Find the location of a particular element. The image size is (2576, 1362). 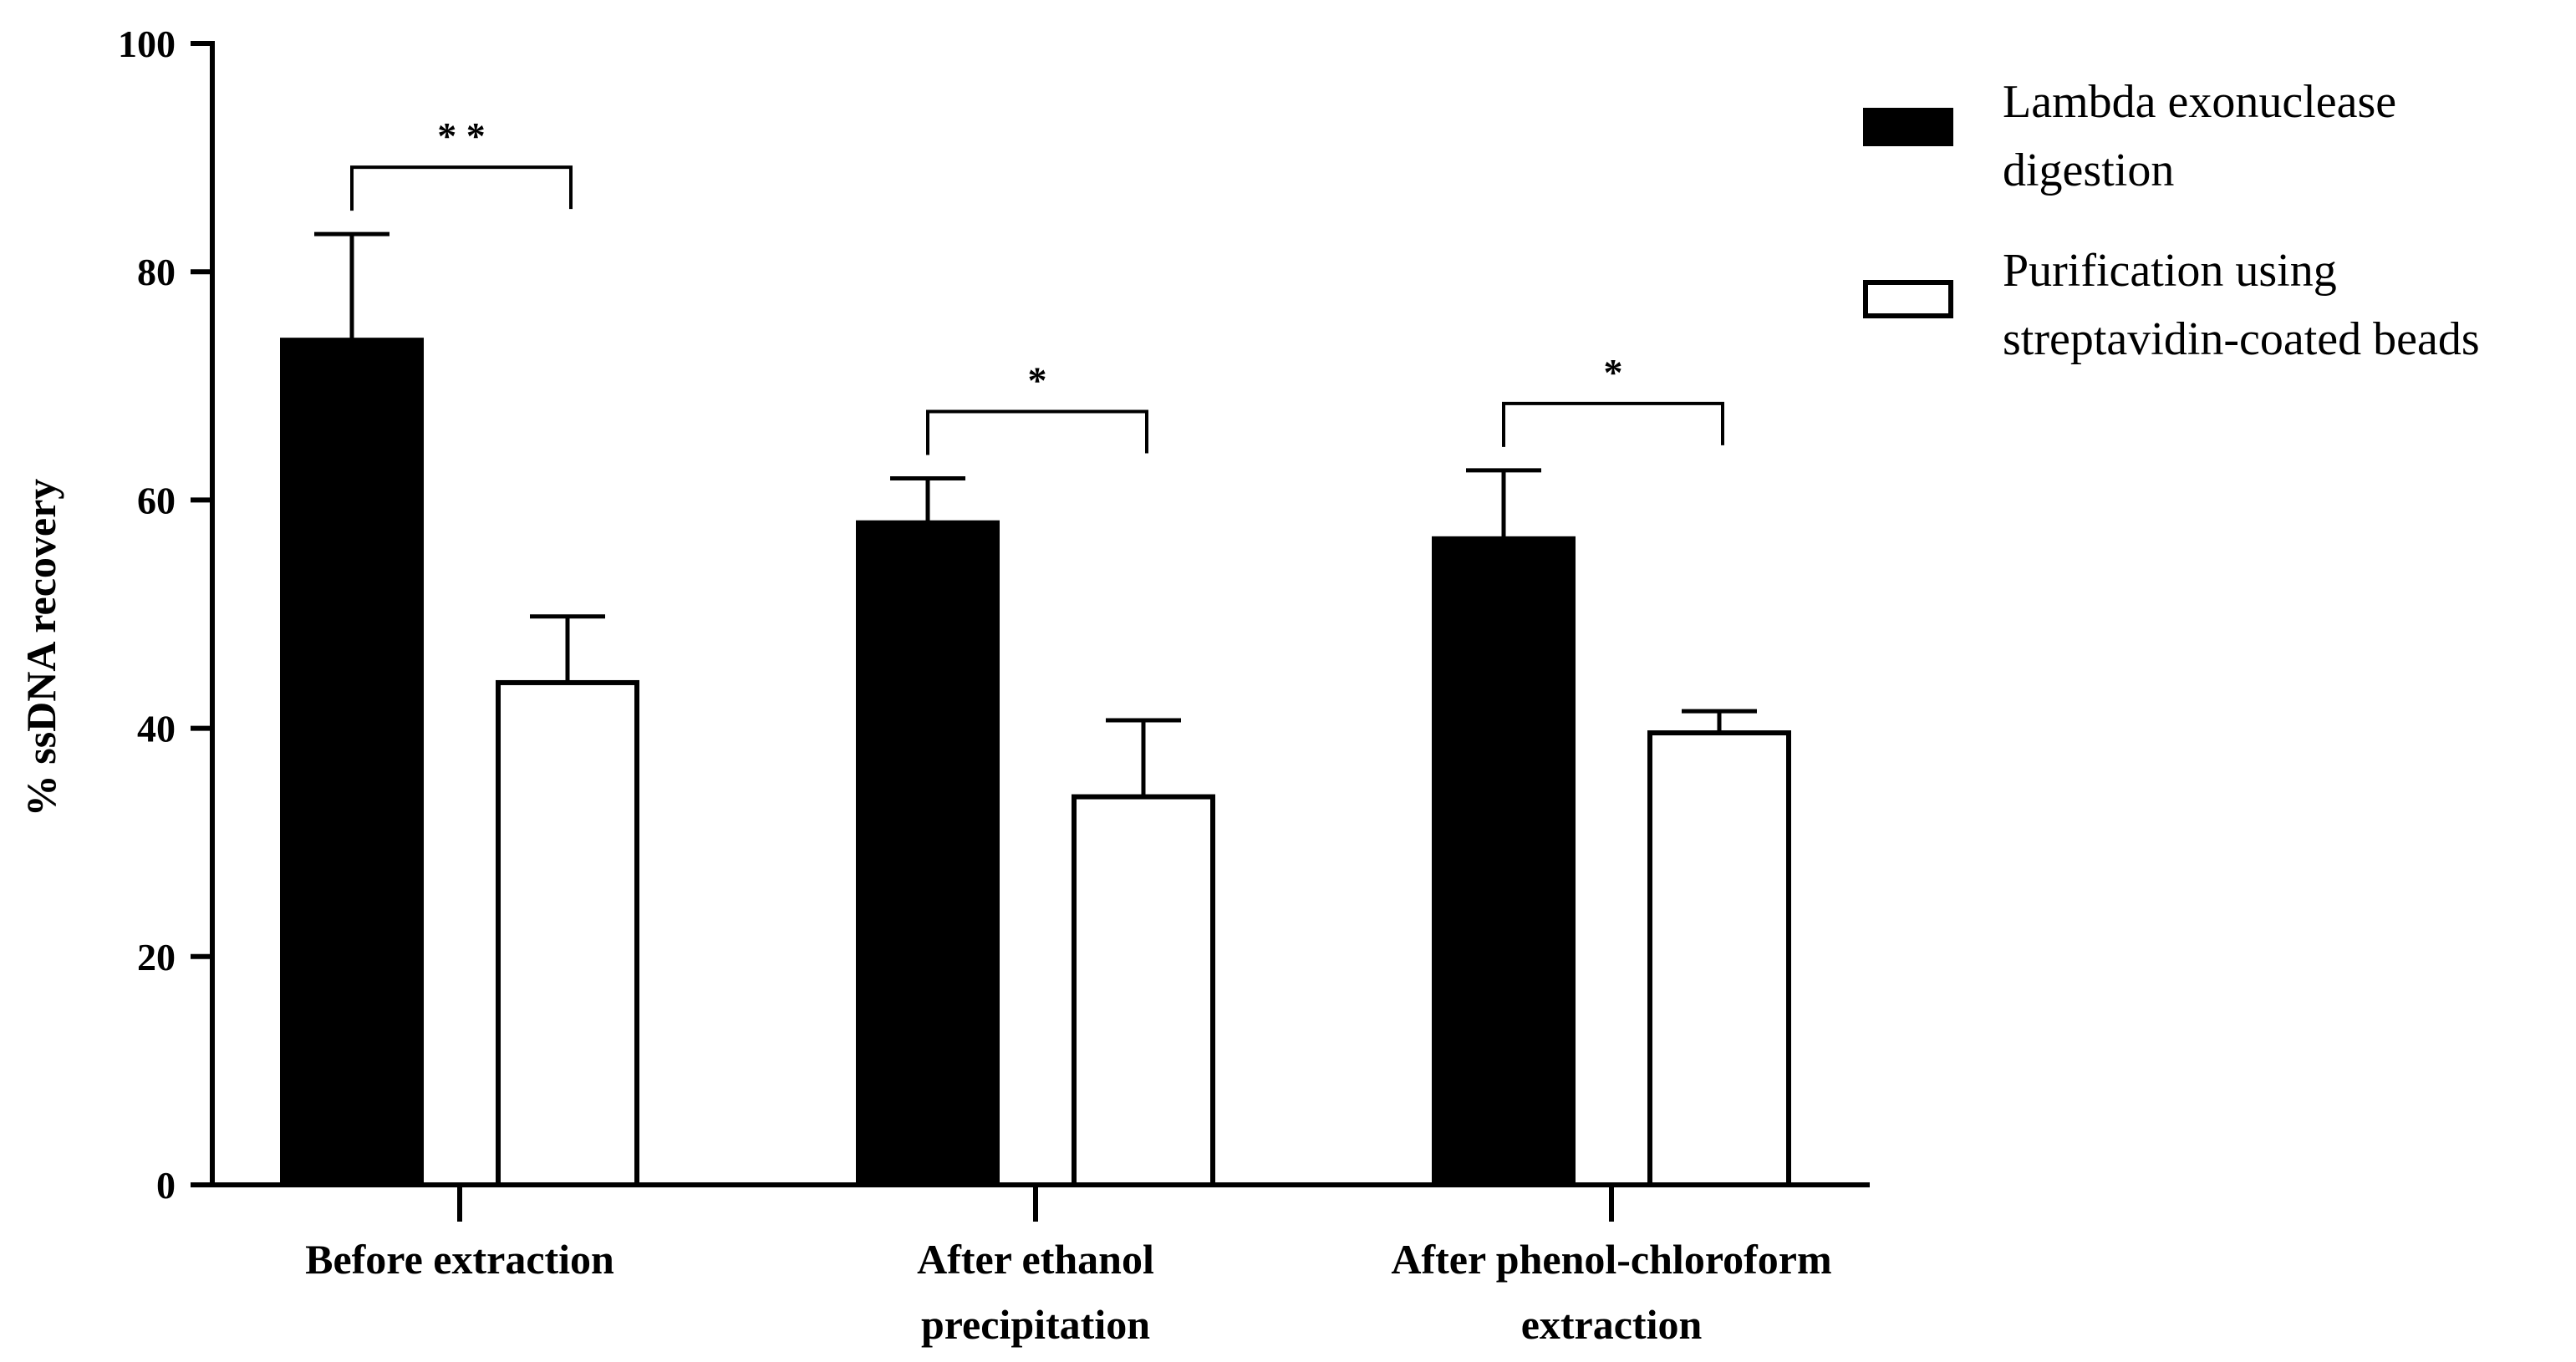

legend-label: streptavidin-coated beads is located at coordinates (2241, 339).